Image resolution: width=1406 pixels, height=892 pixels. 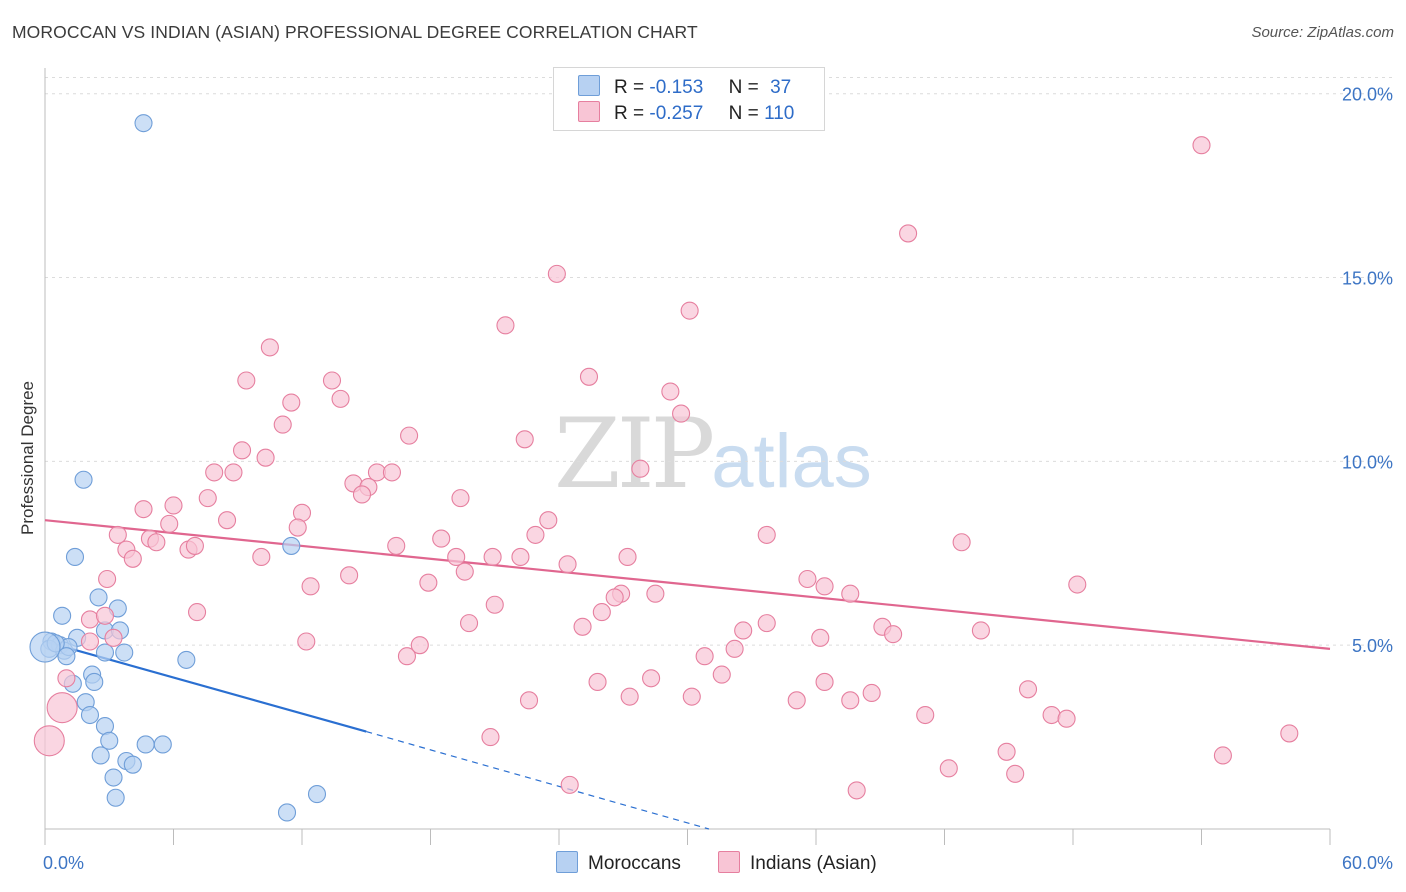 I want to click on y-tick-label: 15.0%, so click(x=1367, y=279).